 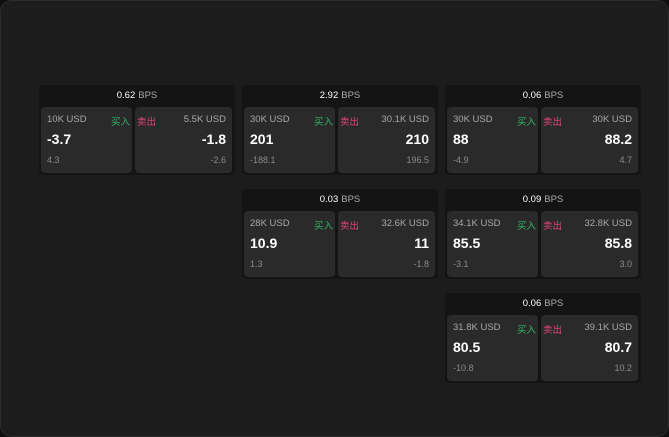 What do you see at coordinates (463, 368) in the screenshot?
I see `buy-change: -10.8` at bounding box center [463, 368].